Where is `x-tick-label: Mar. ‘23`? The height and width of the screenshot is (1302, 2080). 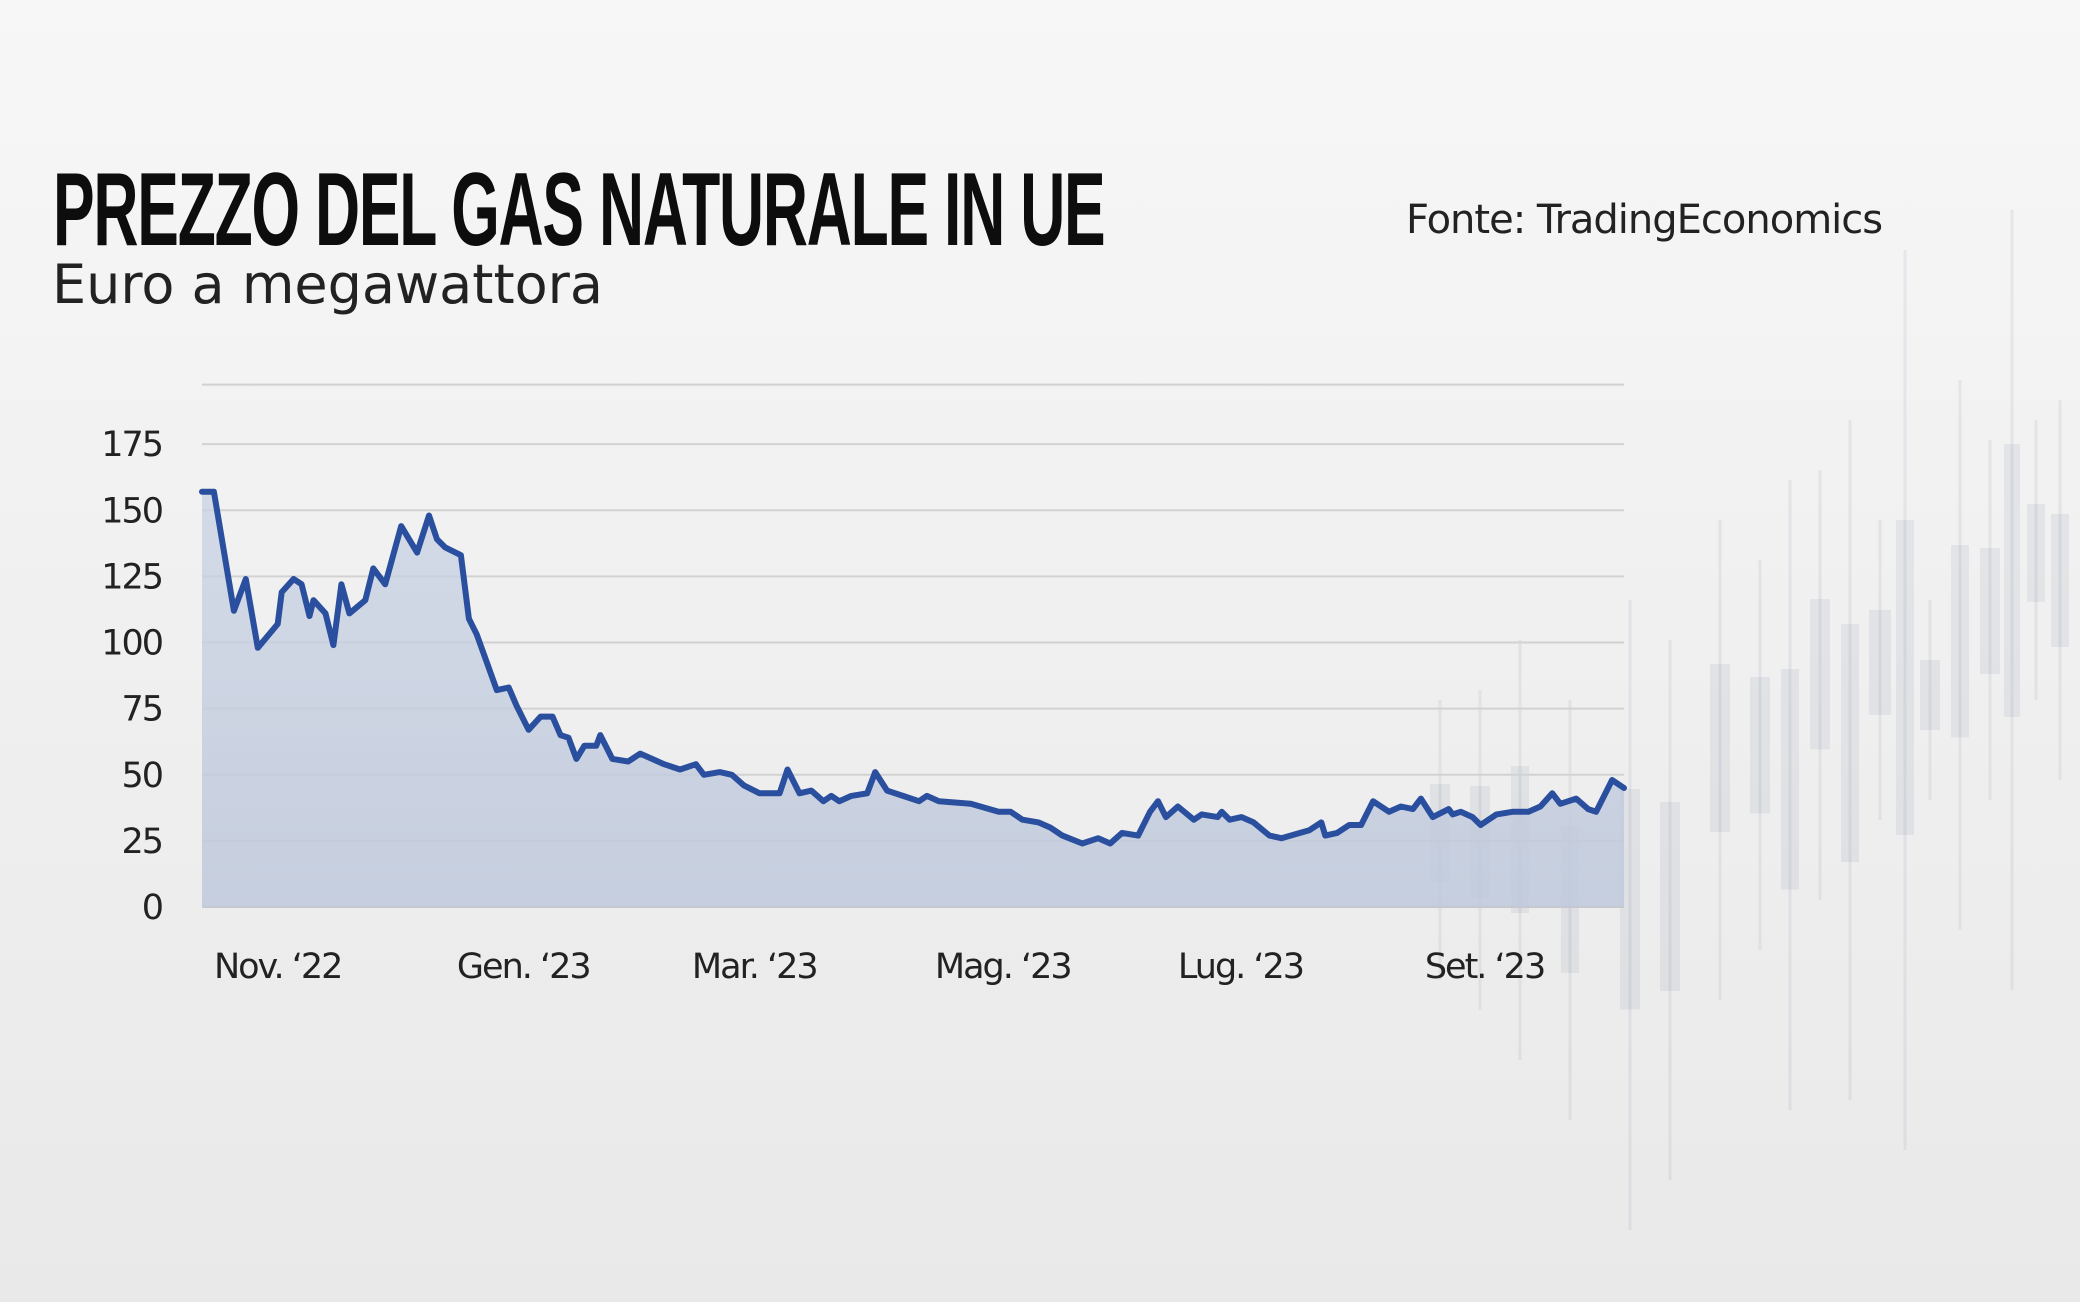 x-tick-label: Mar. ‘23 is located at coordinates (754, 967).